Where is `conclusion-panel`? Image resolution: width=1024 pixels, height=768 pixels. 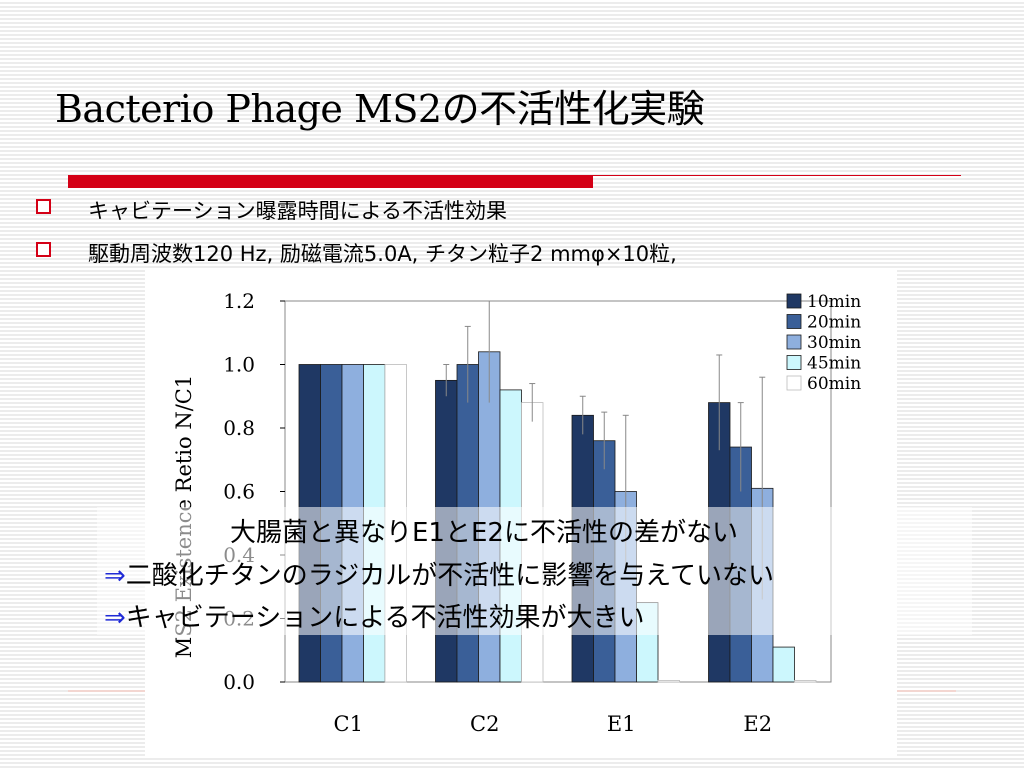 conclusion-panel is located at coordinates (534, 571).